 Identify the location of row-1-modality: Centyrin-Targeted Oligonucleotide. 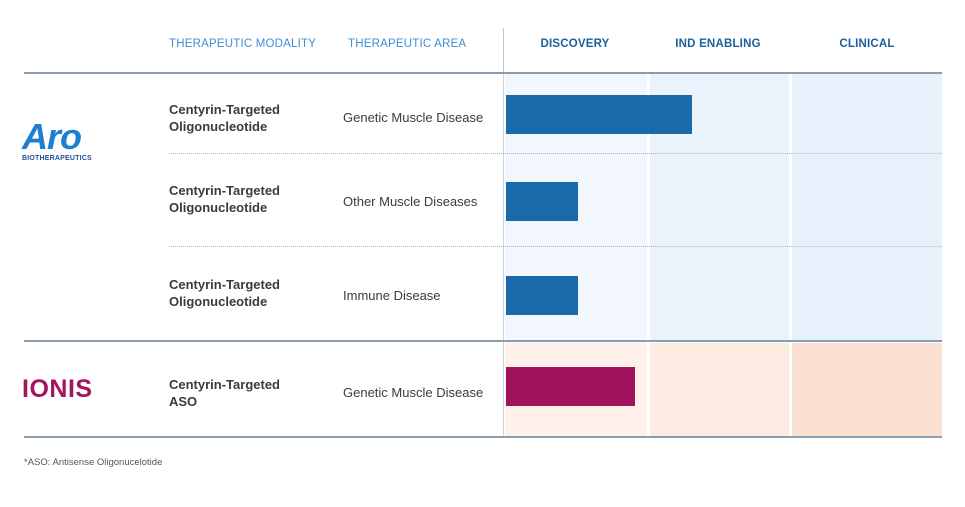
(249, 118).